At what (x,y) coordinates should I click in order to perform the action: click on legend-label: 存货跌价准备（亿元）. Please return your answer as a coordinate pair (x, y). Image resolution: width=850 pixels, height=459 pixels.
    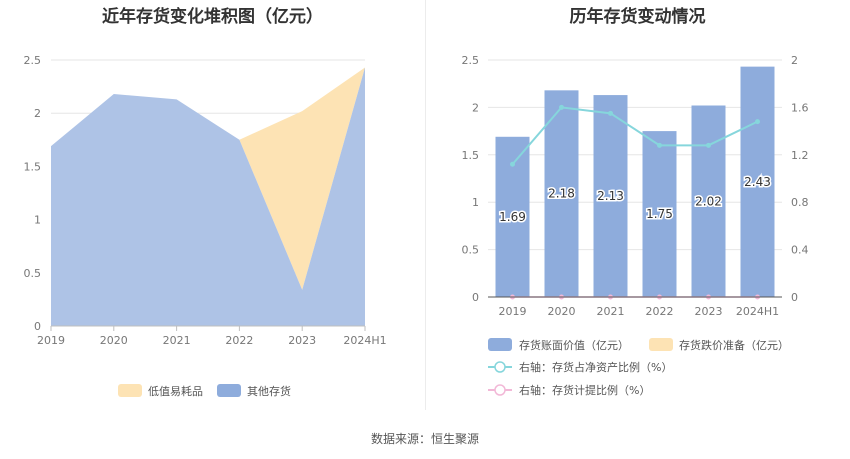
    Looking at the image, I should click on (734, 345).